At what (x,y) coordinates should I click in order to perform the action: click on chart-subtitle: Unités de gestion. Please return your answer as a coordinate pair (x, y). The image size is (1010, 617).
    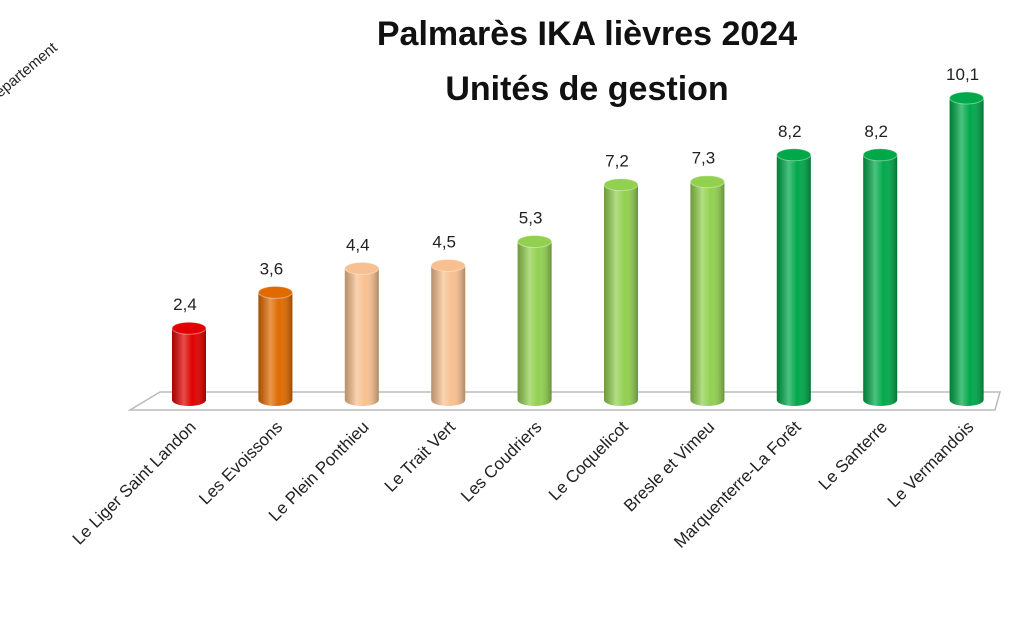
    Looking at the image, I should click on (586, 89).